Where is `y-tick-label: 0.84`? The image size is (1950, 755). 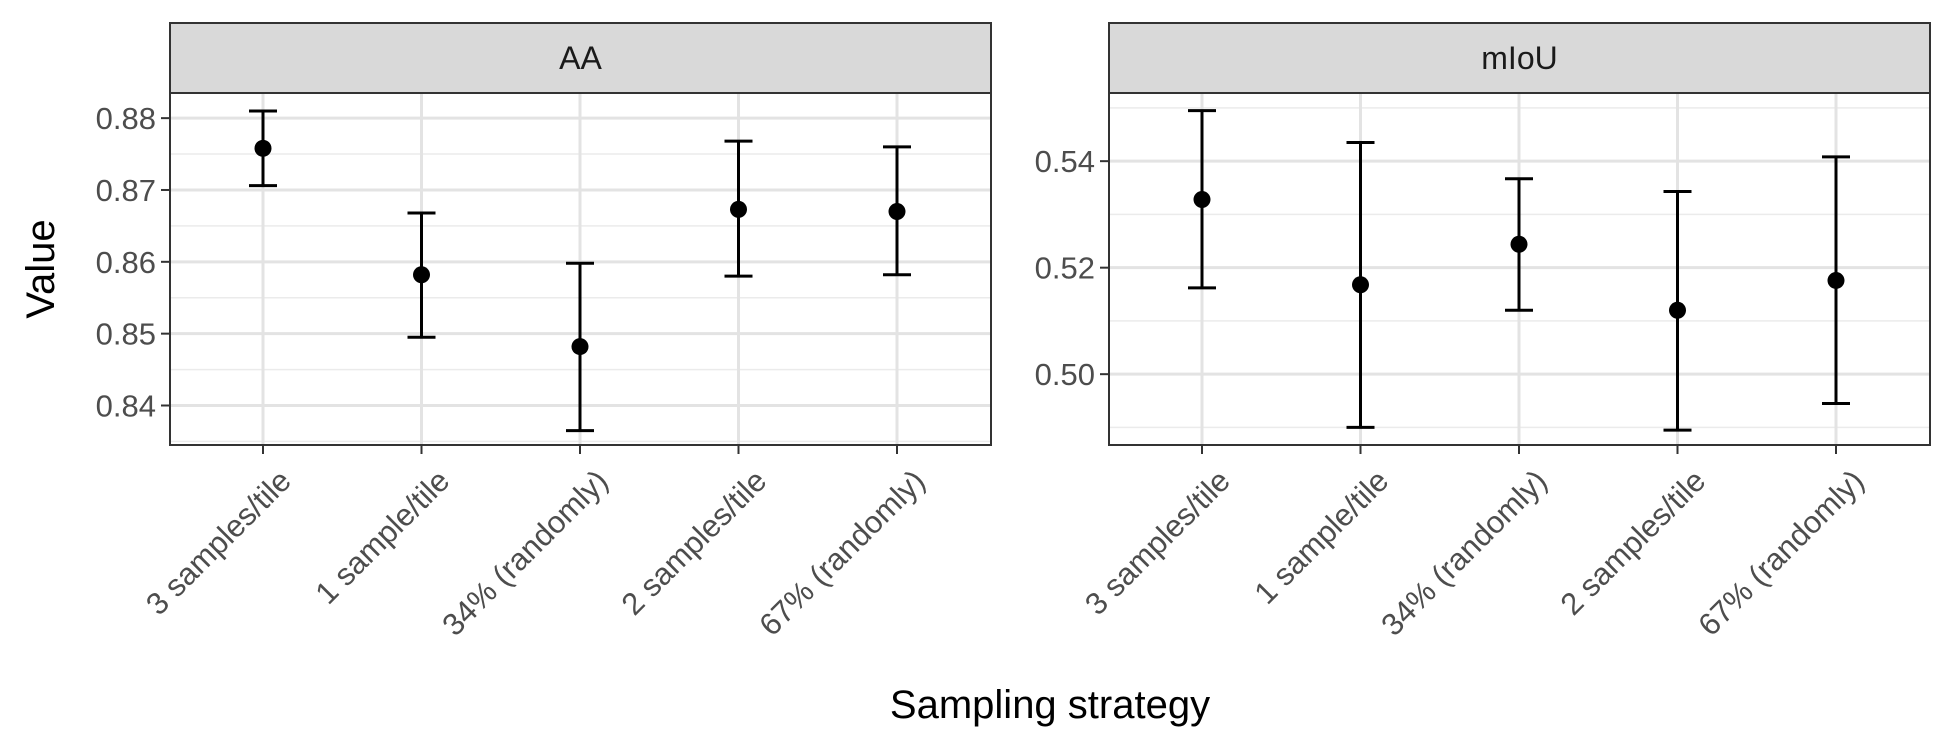 y-tick-label: 0.84 is located at coordinates (126, 405).